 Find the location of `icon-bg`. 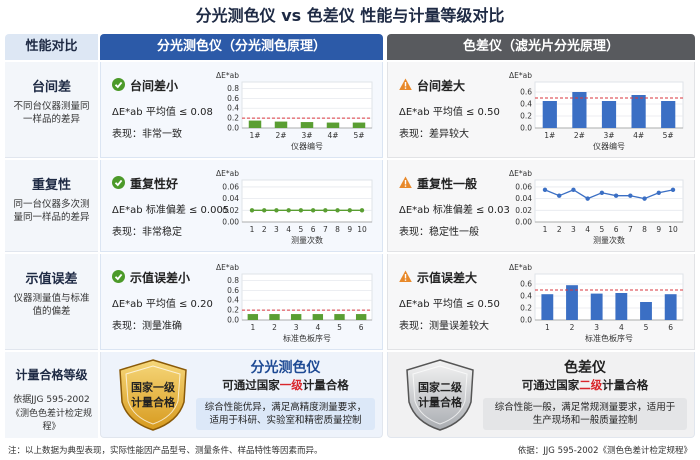

icon-bg is located at coordinates (118, 84).